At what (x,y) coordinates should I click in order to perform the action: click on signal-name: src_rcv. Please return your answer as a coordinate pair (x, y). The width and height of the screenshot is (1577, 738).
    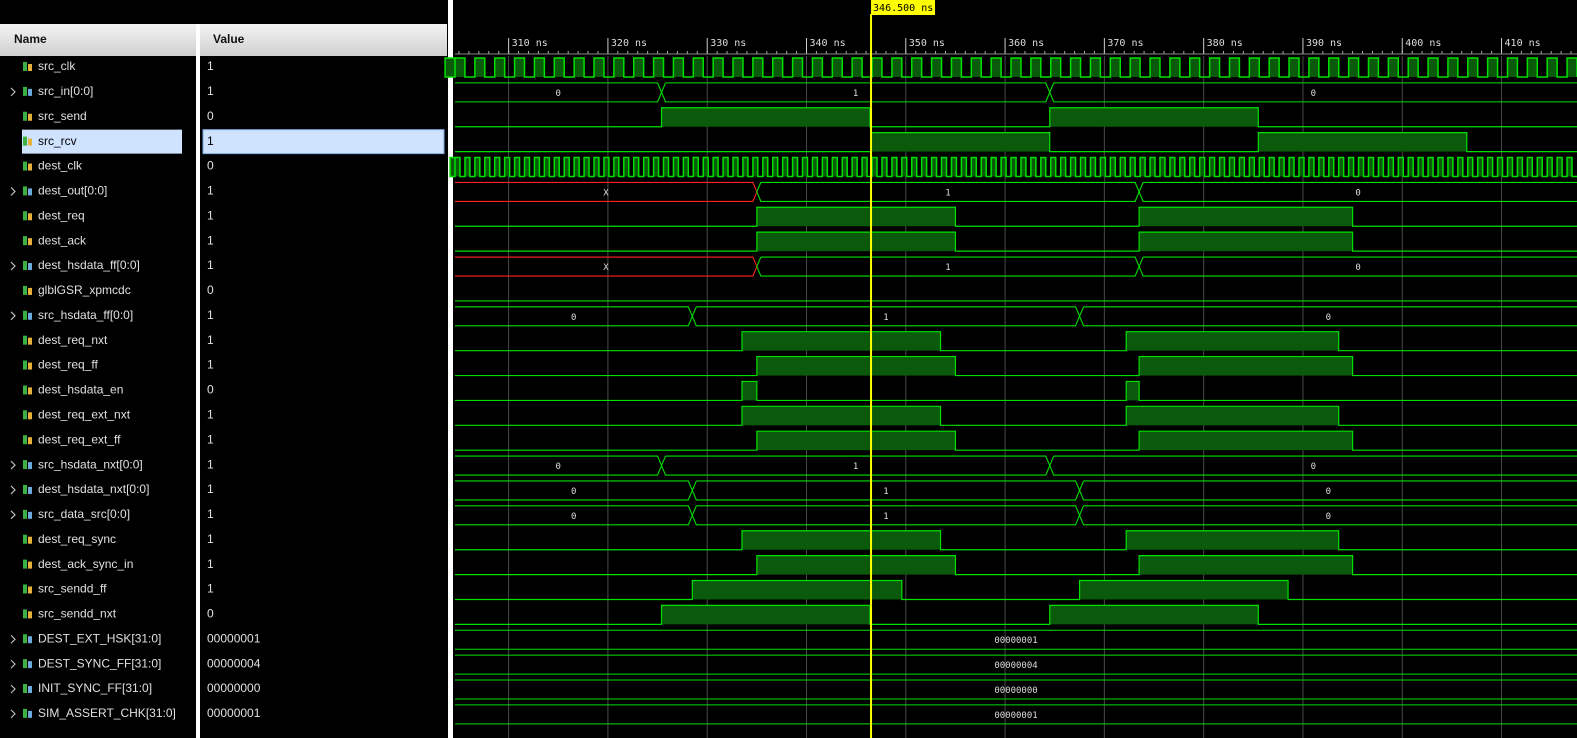
    Looking at the image, I should click on (57, 141).